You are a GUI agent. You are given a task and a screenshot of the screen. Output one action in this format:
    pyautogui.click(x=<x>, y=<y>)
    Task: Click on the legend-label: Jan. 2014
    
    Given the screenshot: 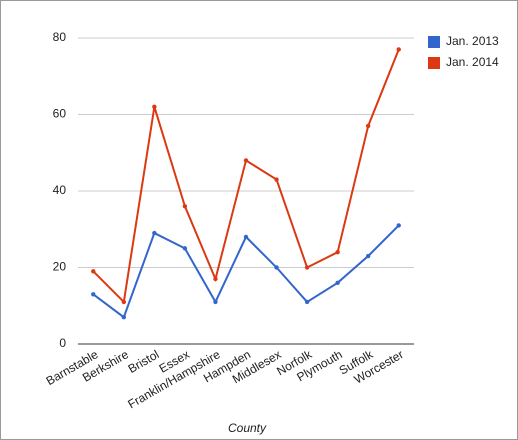 What is the action you would take?
    pyautogui.click(x=472, y=62)
    